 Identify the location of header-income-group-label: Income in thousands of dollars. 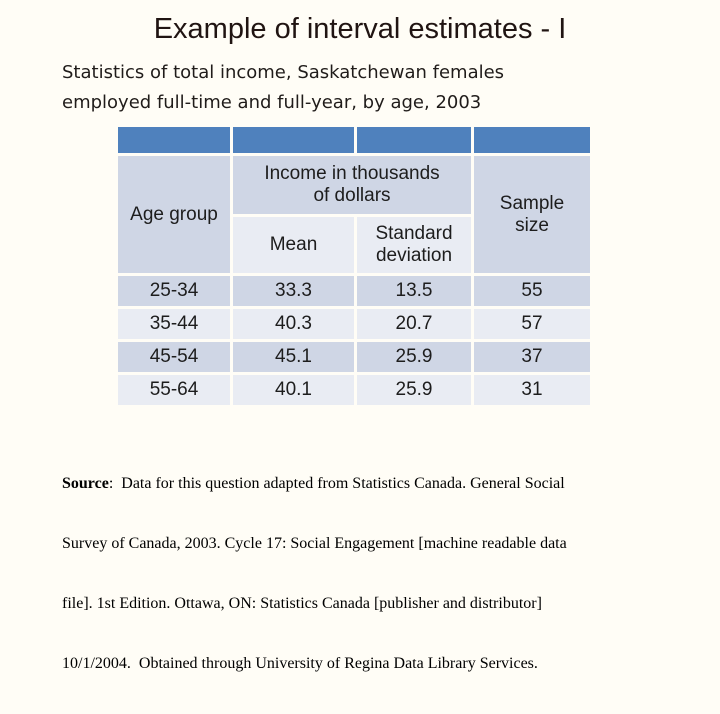
(352, 184).